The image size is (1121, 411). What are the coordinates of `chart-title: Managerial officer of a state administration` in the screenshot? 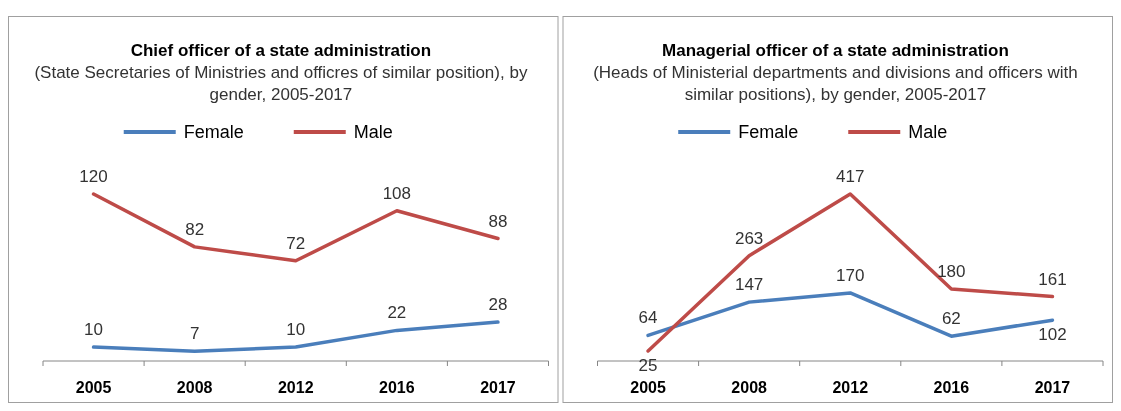 It's located at (835, 50).